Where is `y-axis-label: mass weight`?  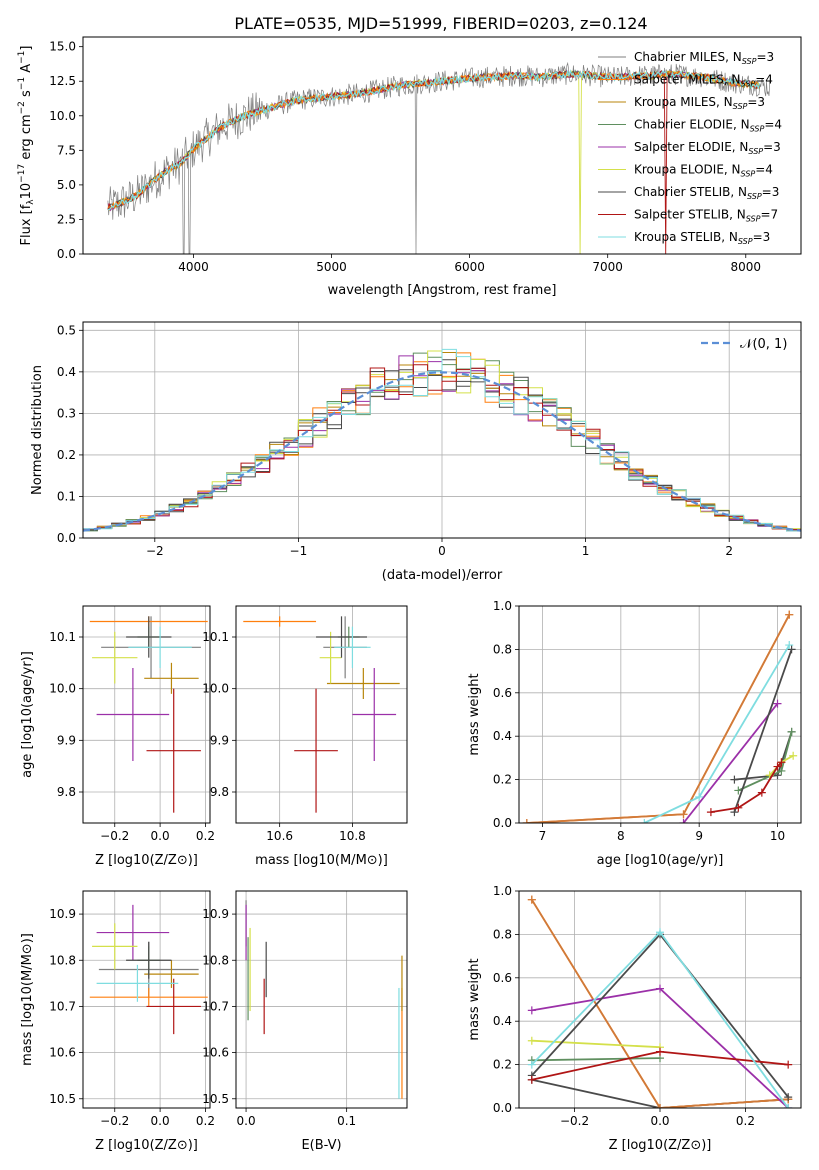
y-axis-label: mass weight is located at coordinates (474, 999).